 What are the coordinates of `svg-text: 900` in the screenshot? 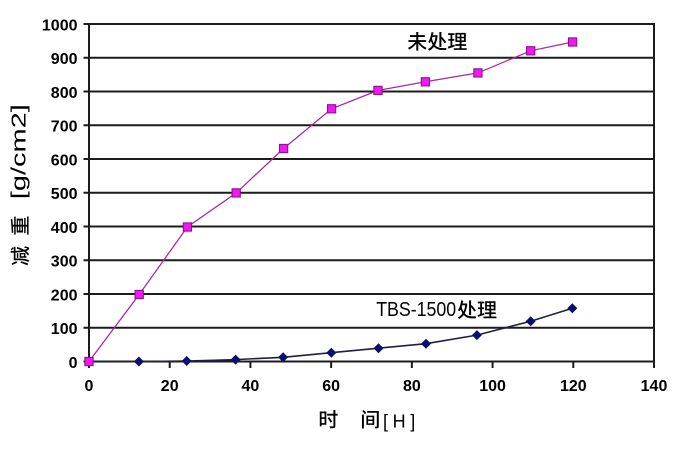 It's located at (64, 59).